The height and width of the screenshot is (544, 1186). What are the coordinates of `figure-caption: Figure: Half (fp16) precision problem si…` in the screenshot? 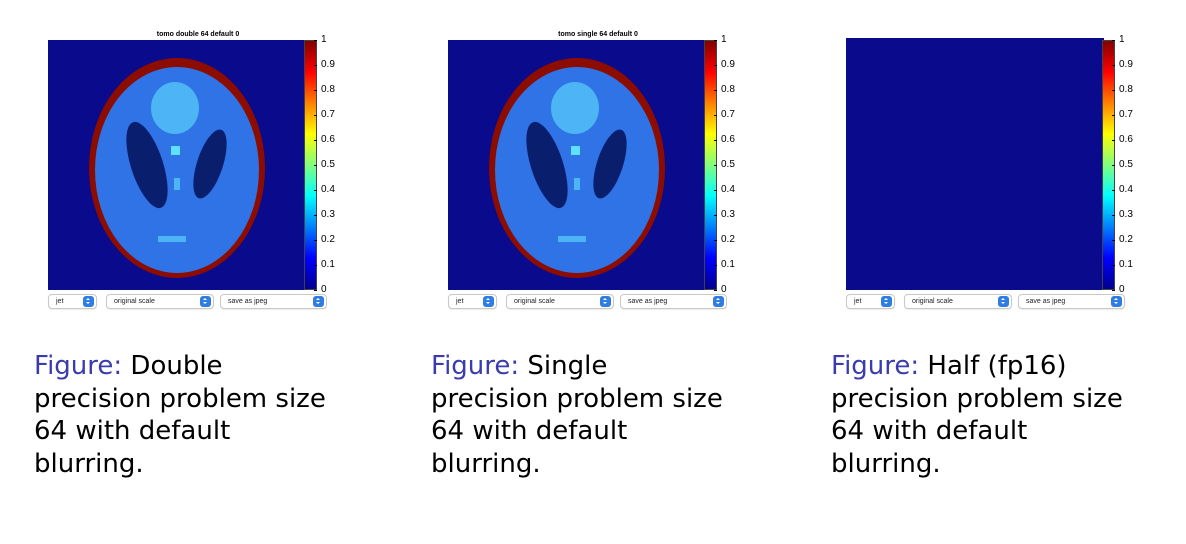 It's located at (996, 415).